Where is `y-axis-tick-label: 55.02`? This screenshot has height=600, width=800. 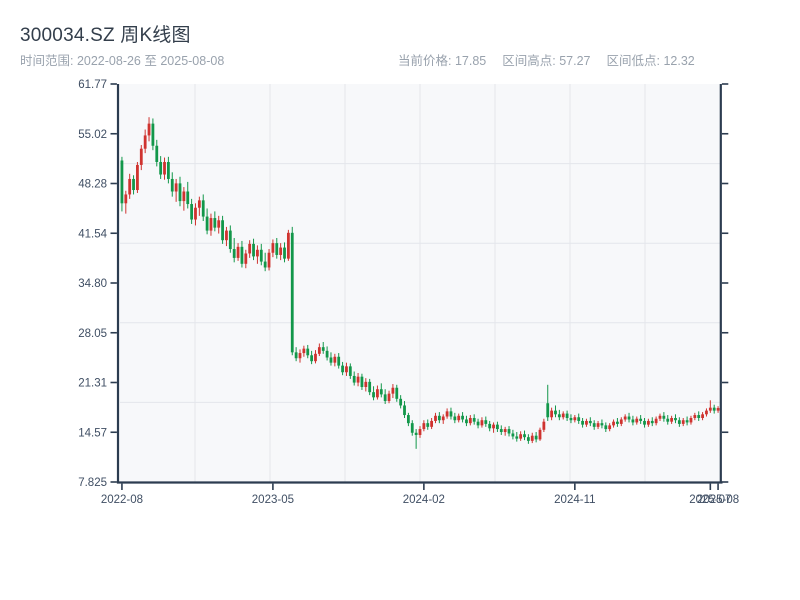
y-axis-tick-label: 55.02 is located at coordinates (92, 135).